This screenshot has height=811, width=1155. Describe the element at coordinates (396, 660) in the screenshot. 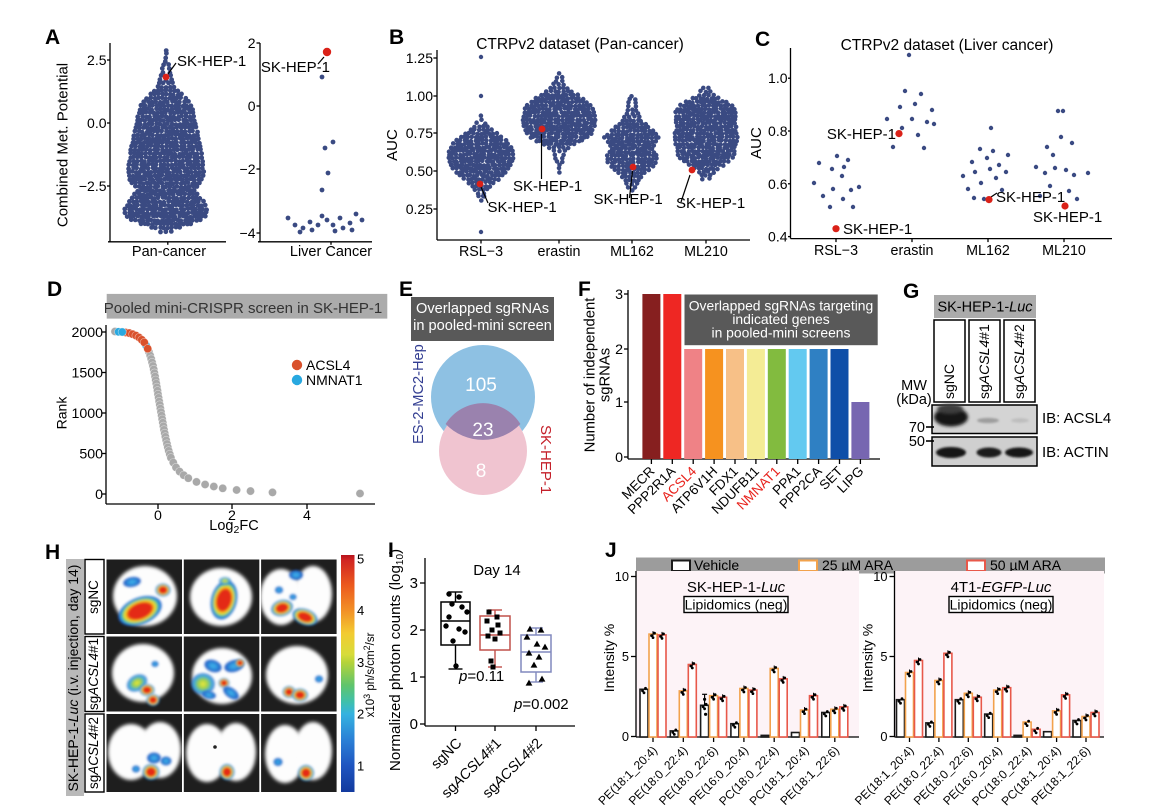

I see `svg-text:Normalized photon counts (log1: Normalized photon counts (log10)` at that location.